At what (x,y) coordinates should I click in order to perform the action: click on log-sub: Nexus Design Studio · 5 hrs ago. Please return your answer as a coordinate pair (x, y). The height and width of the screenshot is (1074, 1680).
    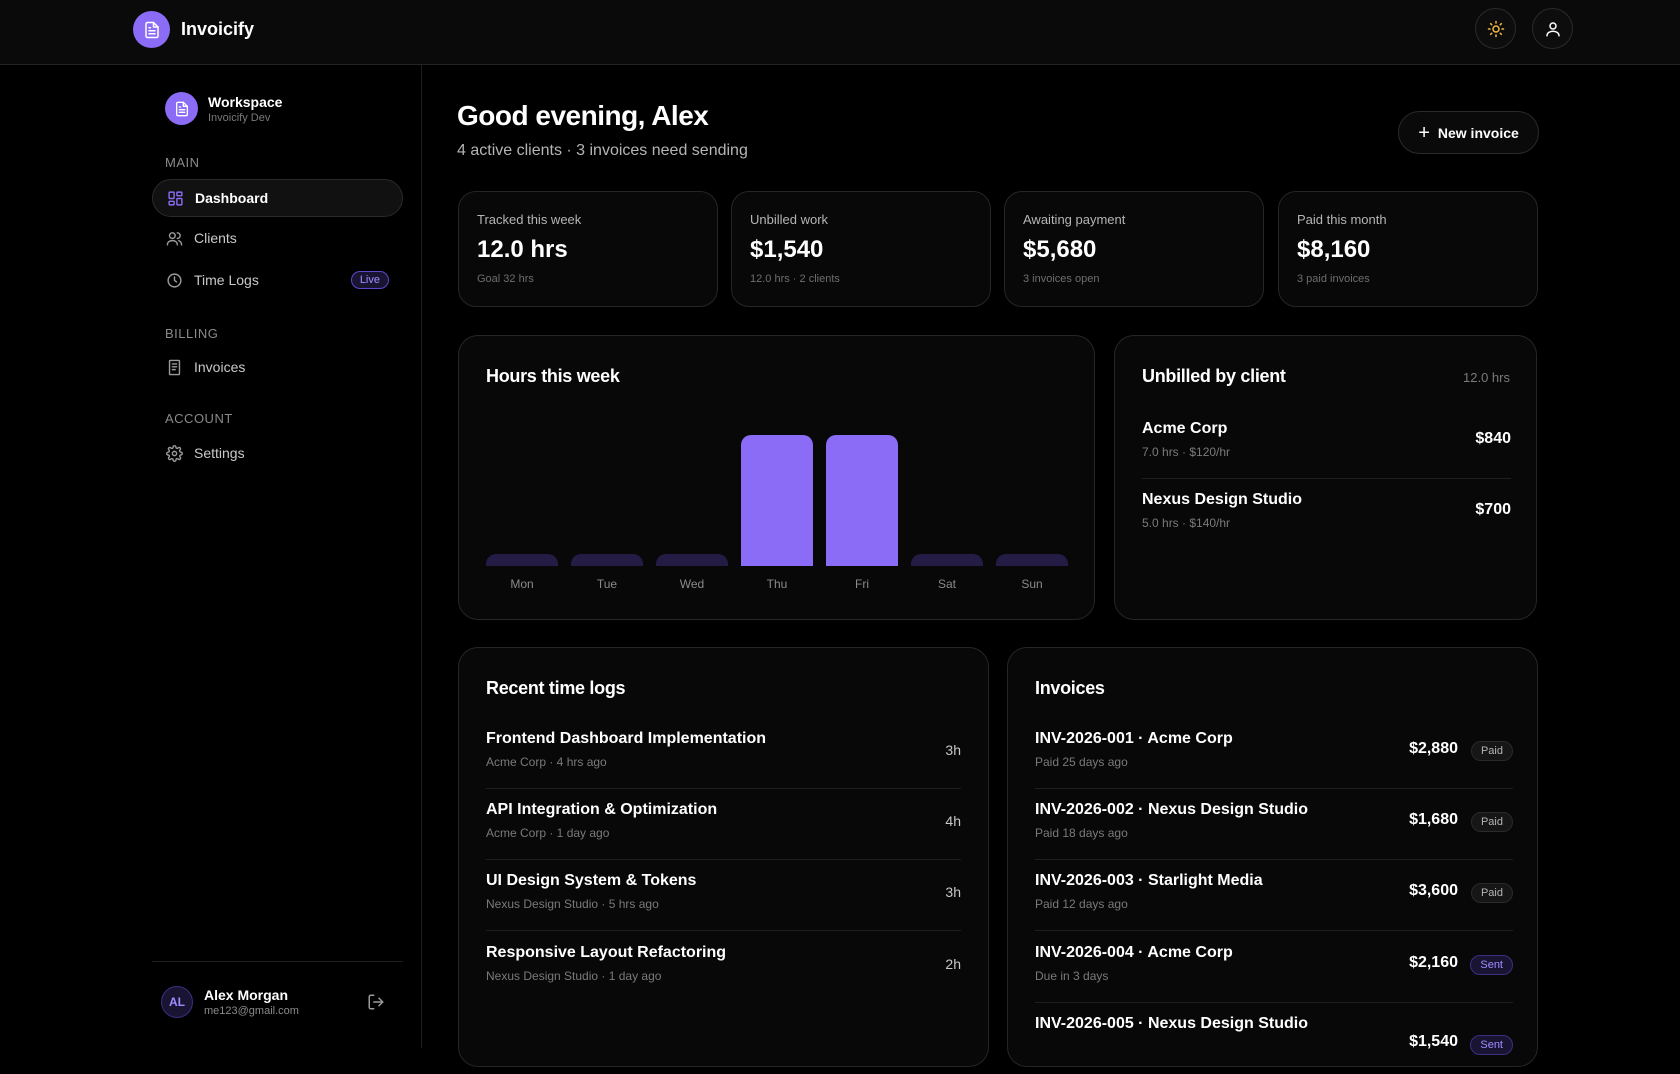
    Looking at the image, I should click on (572, 904).